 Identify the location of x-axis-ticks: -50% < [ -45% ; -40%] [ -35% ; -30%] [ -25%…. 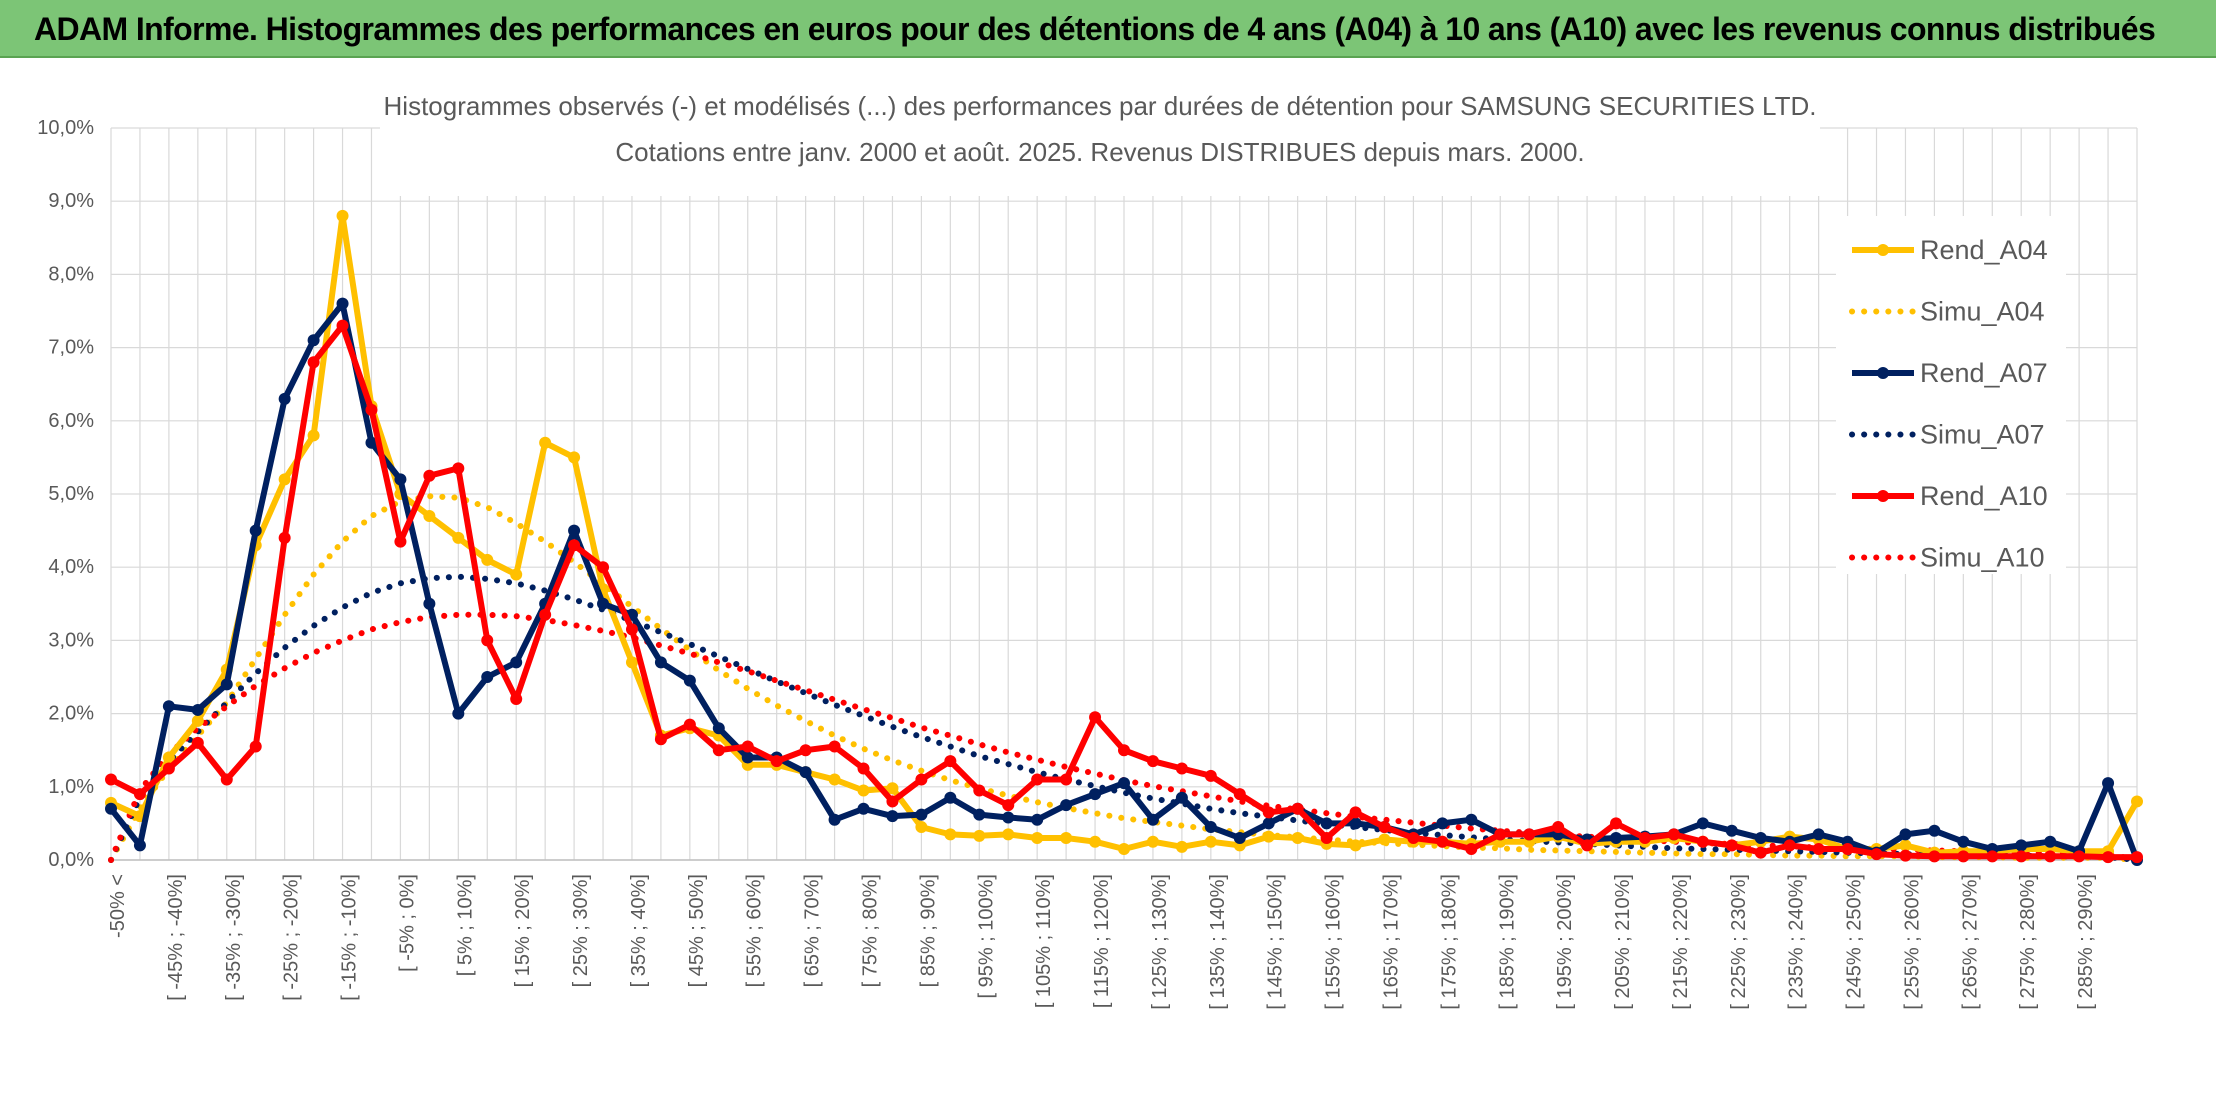
(1102, 942).